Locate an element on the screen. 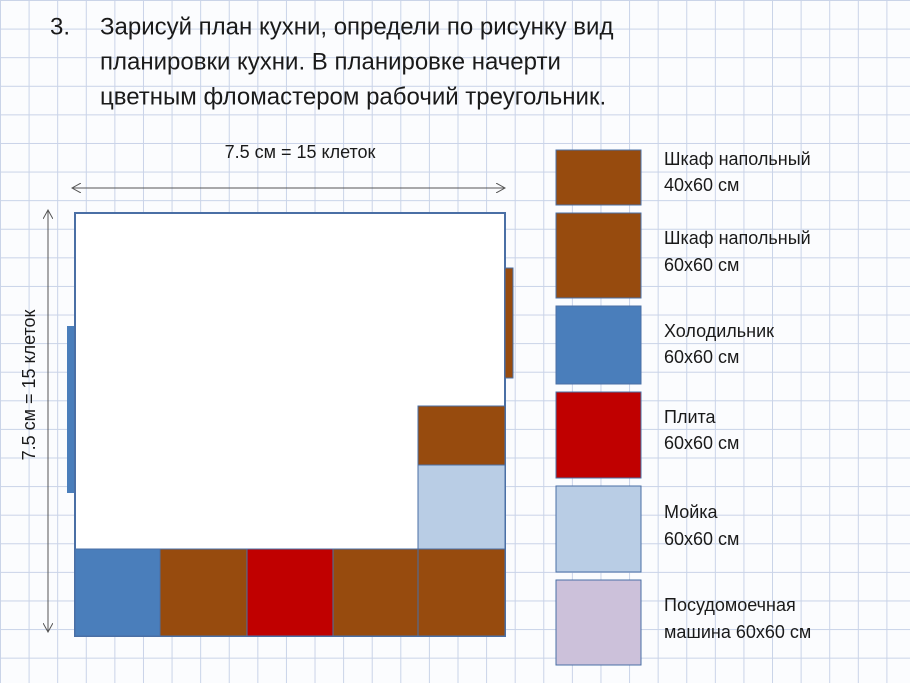 This screenshot has height=683, width=910. legend-text: Посудомоечная is located at coordinates (730, 605).